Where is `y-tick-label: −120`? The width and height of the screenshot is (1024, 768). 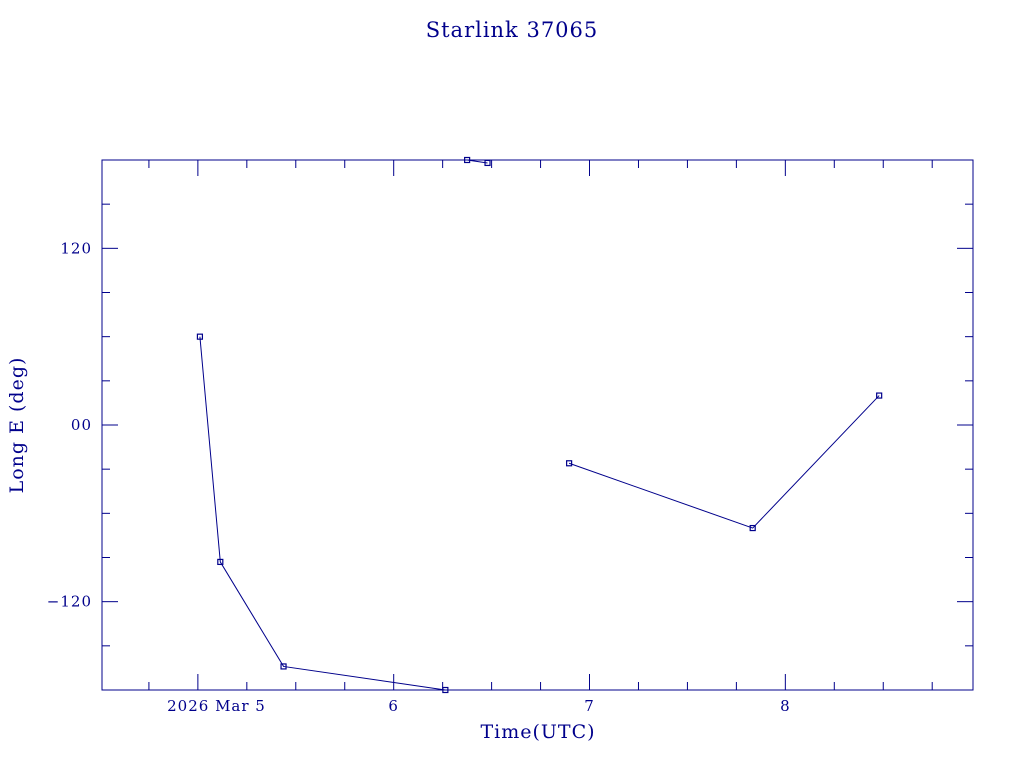 y-tick-label: −120 is located at coordinates (69, 602).